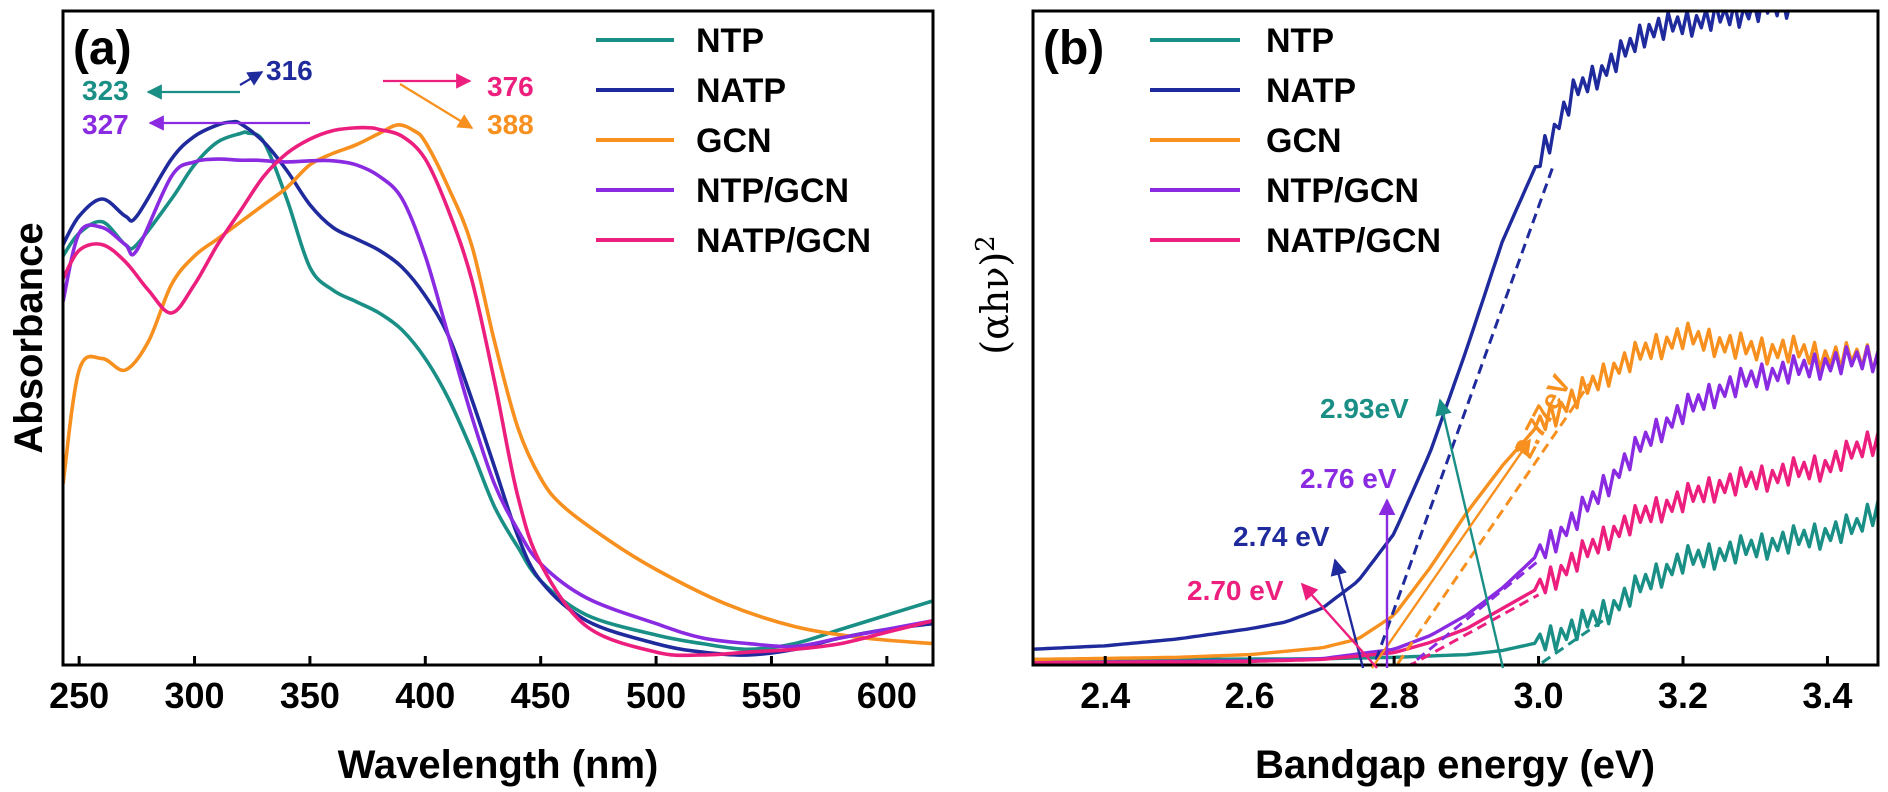 The height and width of the screenshot is (792, 1888). What do you see at coordinates (1073, 48) in the screenshot?
I see `panel-b-label: (b)` at bounding box center [1073, 48].